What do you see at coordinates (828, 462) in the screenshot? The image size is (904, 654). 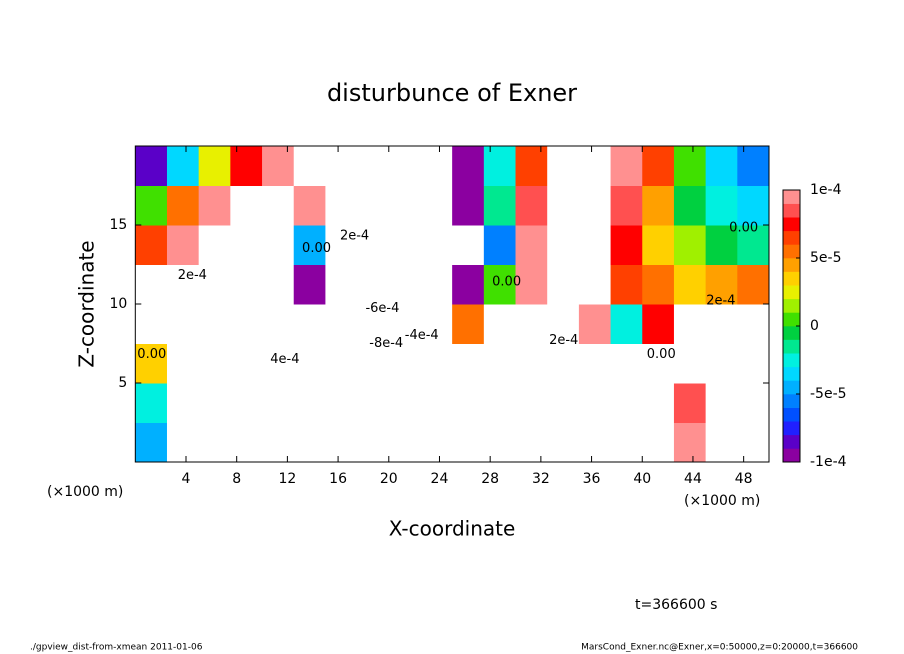 I see `colorbar-tick-label: -1e-4` at bounding box center [828, 462].